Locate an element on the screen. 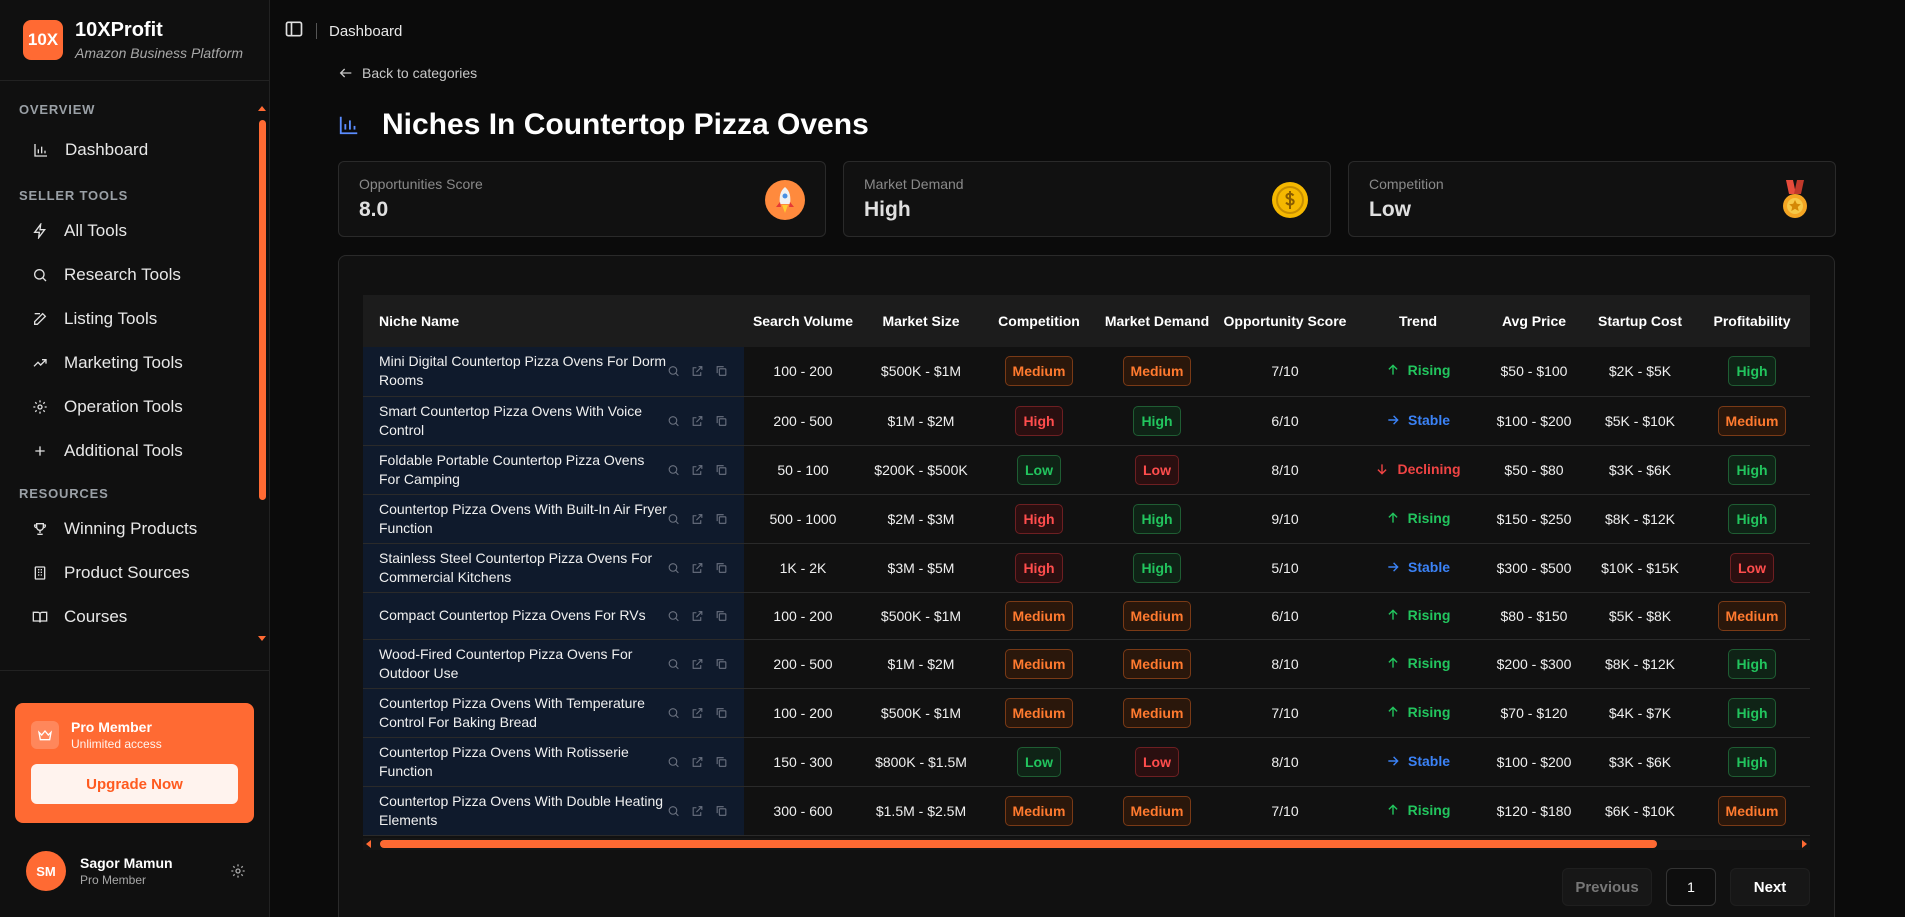 The width and height of the screenshot is (1905, 917). sidebar-scrollbar is located at coordinates (262, 373).